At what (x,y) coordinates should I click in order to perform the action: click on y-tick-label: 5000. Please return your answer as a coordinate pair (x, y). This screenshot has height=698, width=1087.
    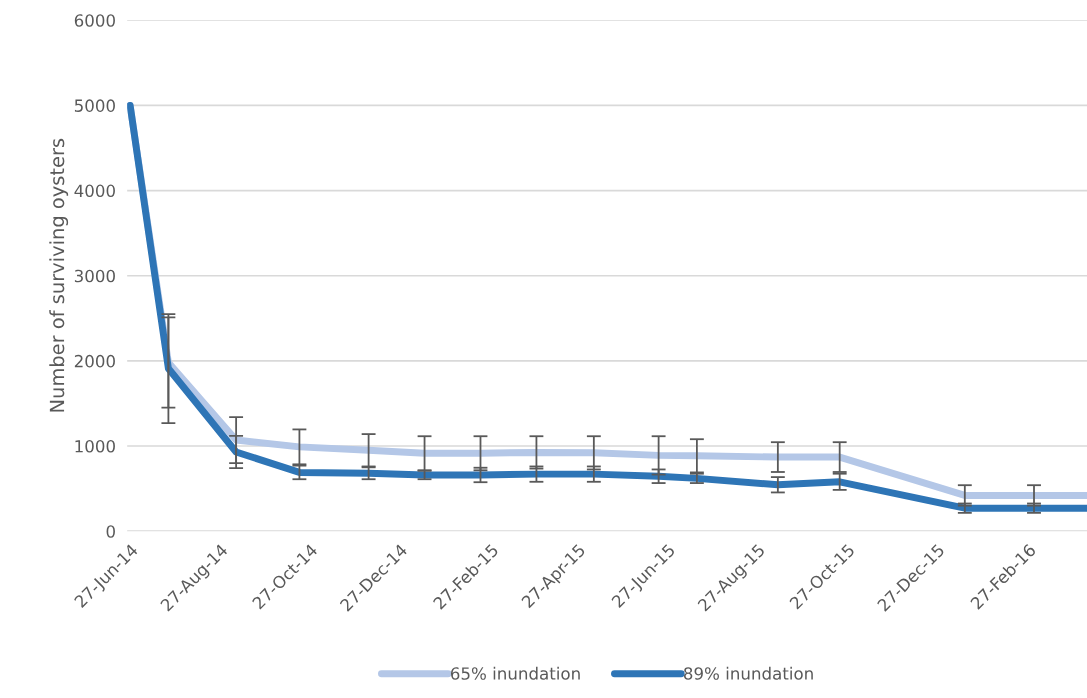
    Looking at the image, I should click on (94, 105).